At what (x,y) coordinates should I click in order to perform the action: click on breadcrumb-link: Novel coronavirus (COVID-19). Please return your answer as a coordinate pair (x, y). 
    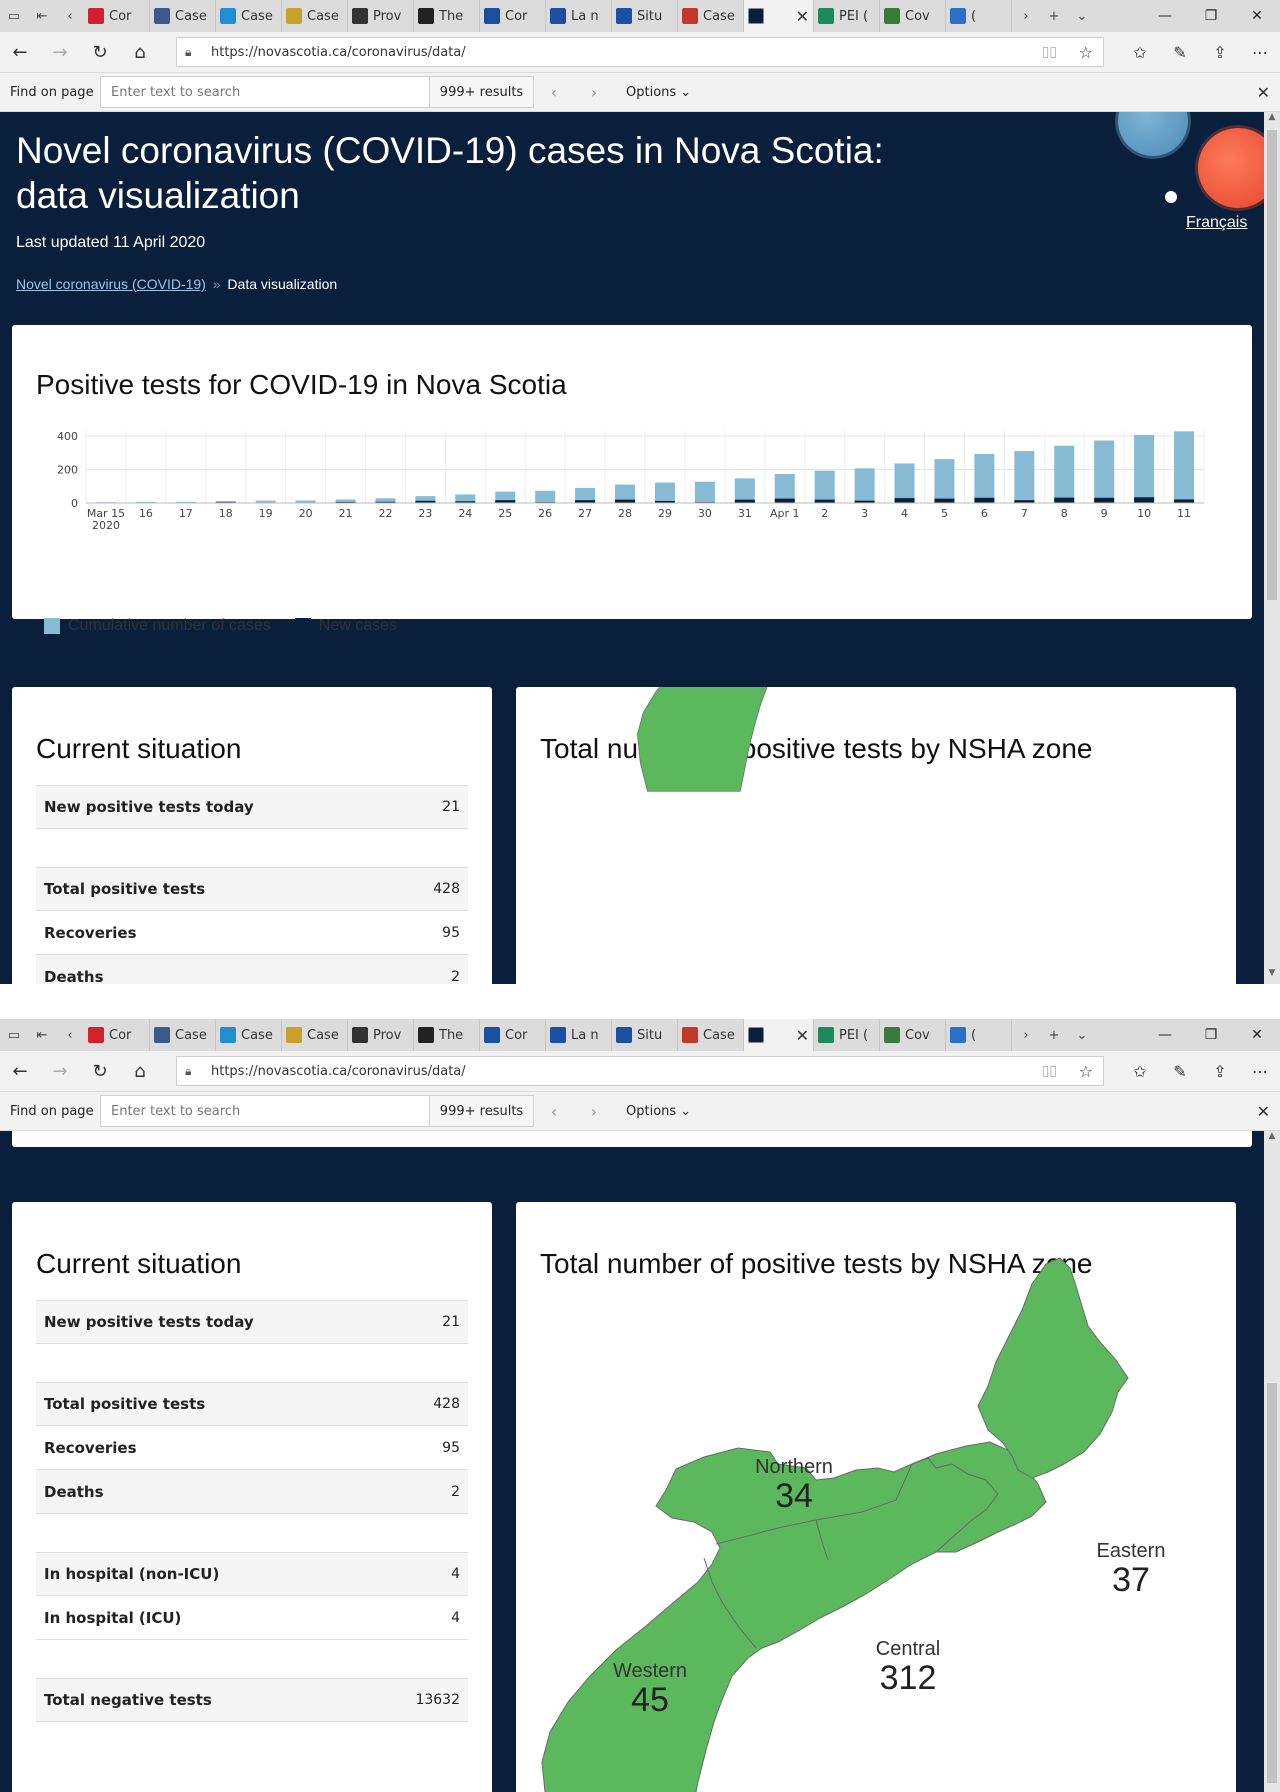
    Looking at the image, I should click on (111, 284).